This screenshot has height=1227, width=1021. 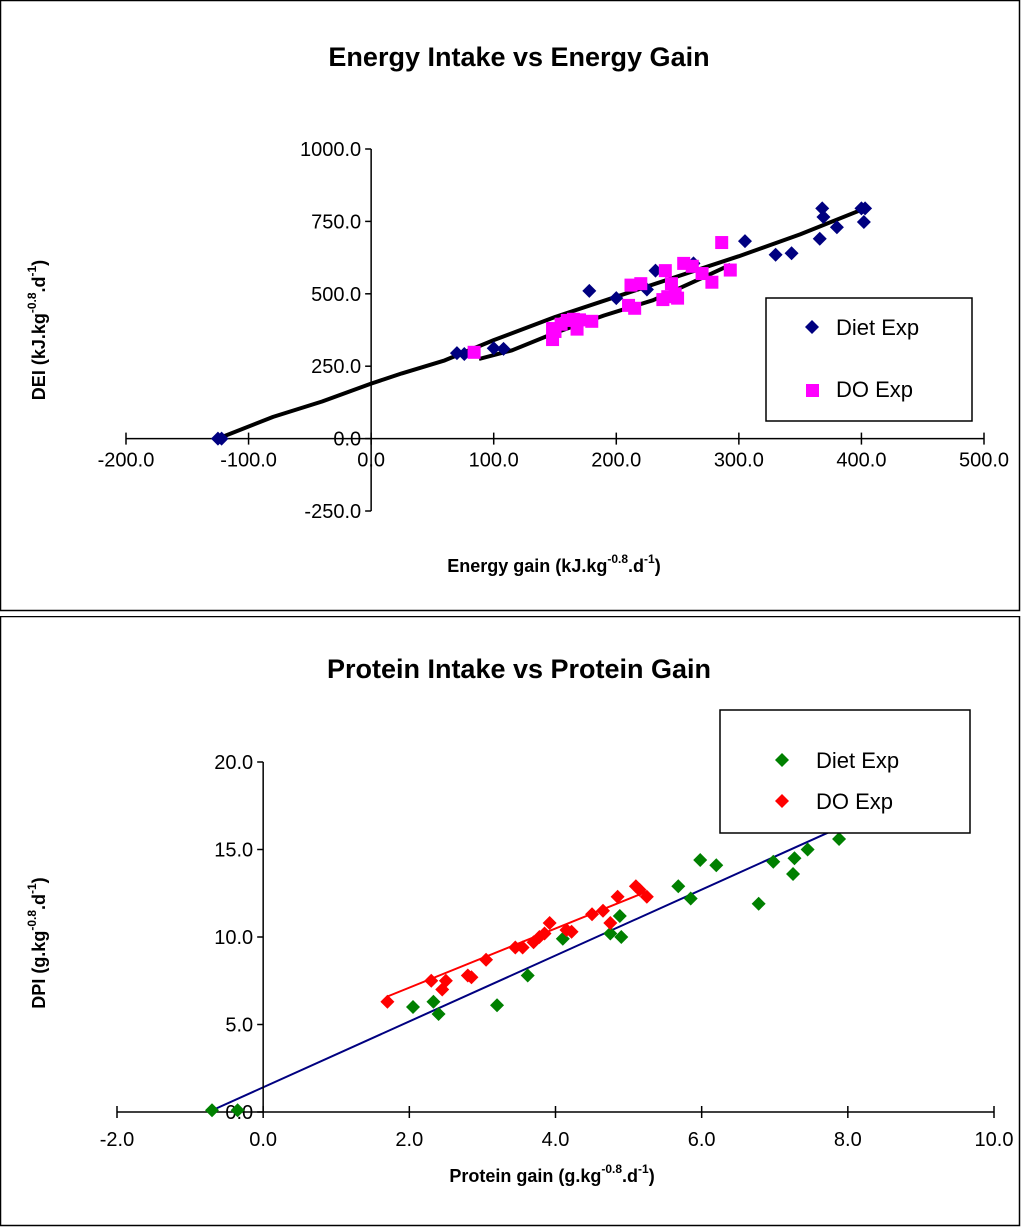 I want to click on y-tick-label: -250.0, so click(x=332, y=512).